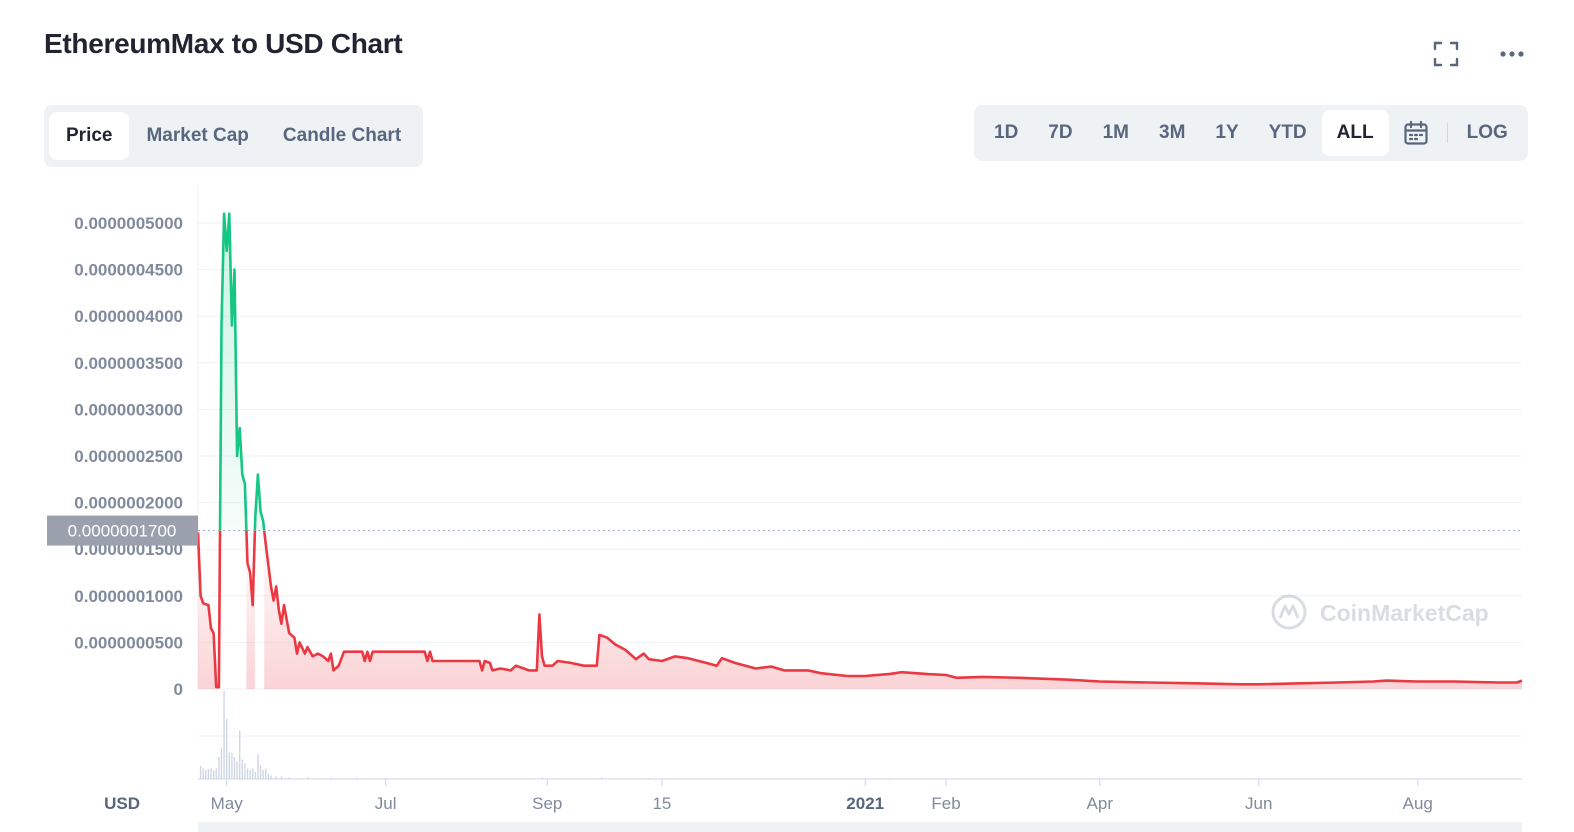 This screenshot has width=1574, height=832. What do you see at coordinates (1416, 133) in the screenshot?
I see `calendar-icon` at bounding box center [1416, 133].